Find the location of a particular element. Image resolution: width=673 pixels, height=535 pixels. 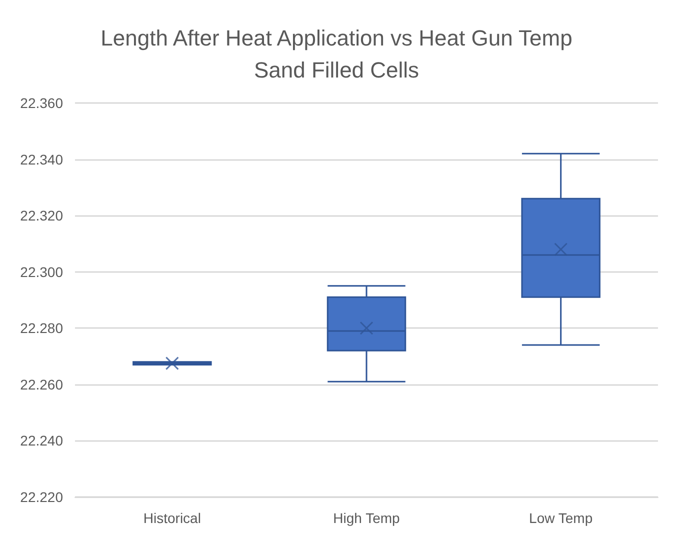

y-tick-label: 22.220 is located at coordinates (42, 497).